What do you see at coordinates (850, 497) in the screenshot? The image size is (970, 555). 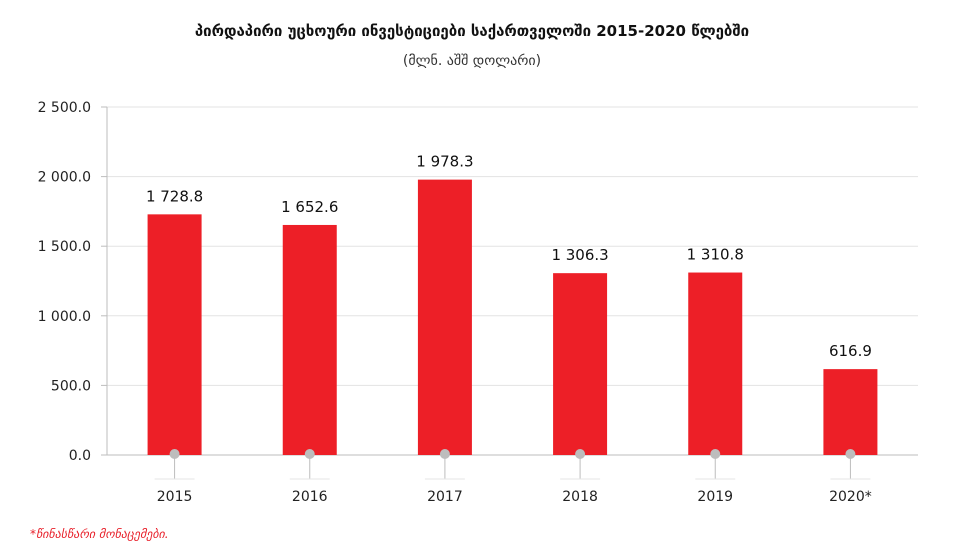 I see `x-tick-label: 2020*` at bounding box center [850, 497].